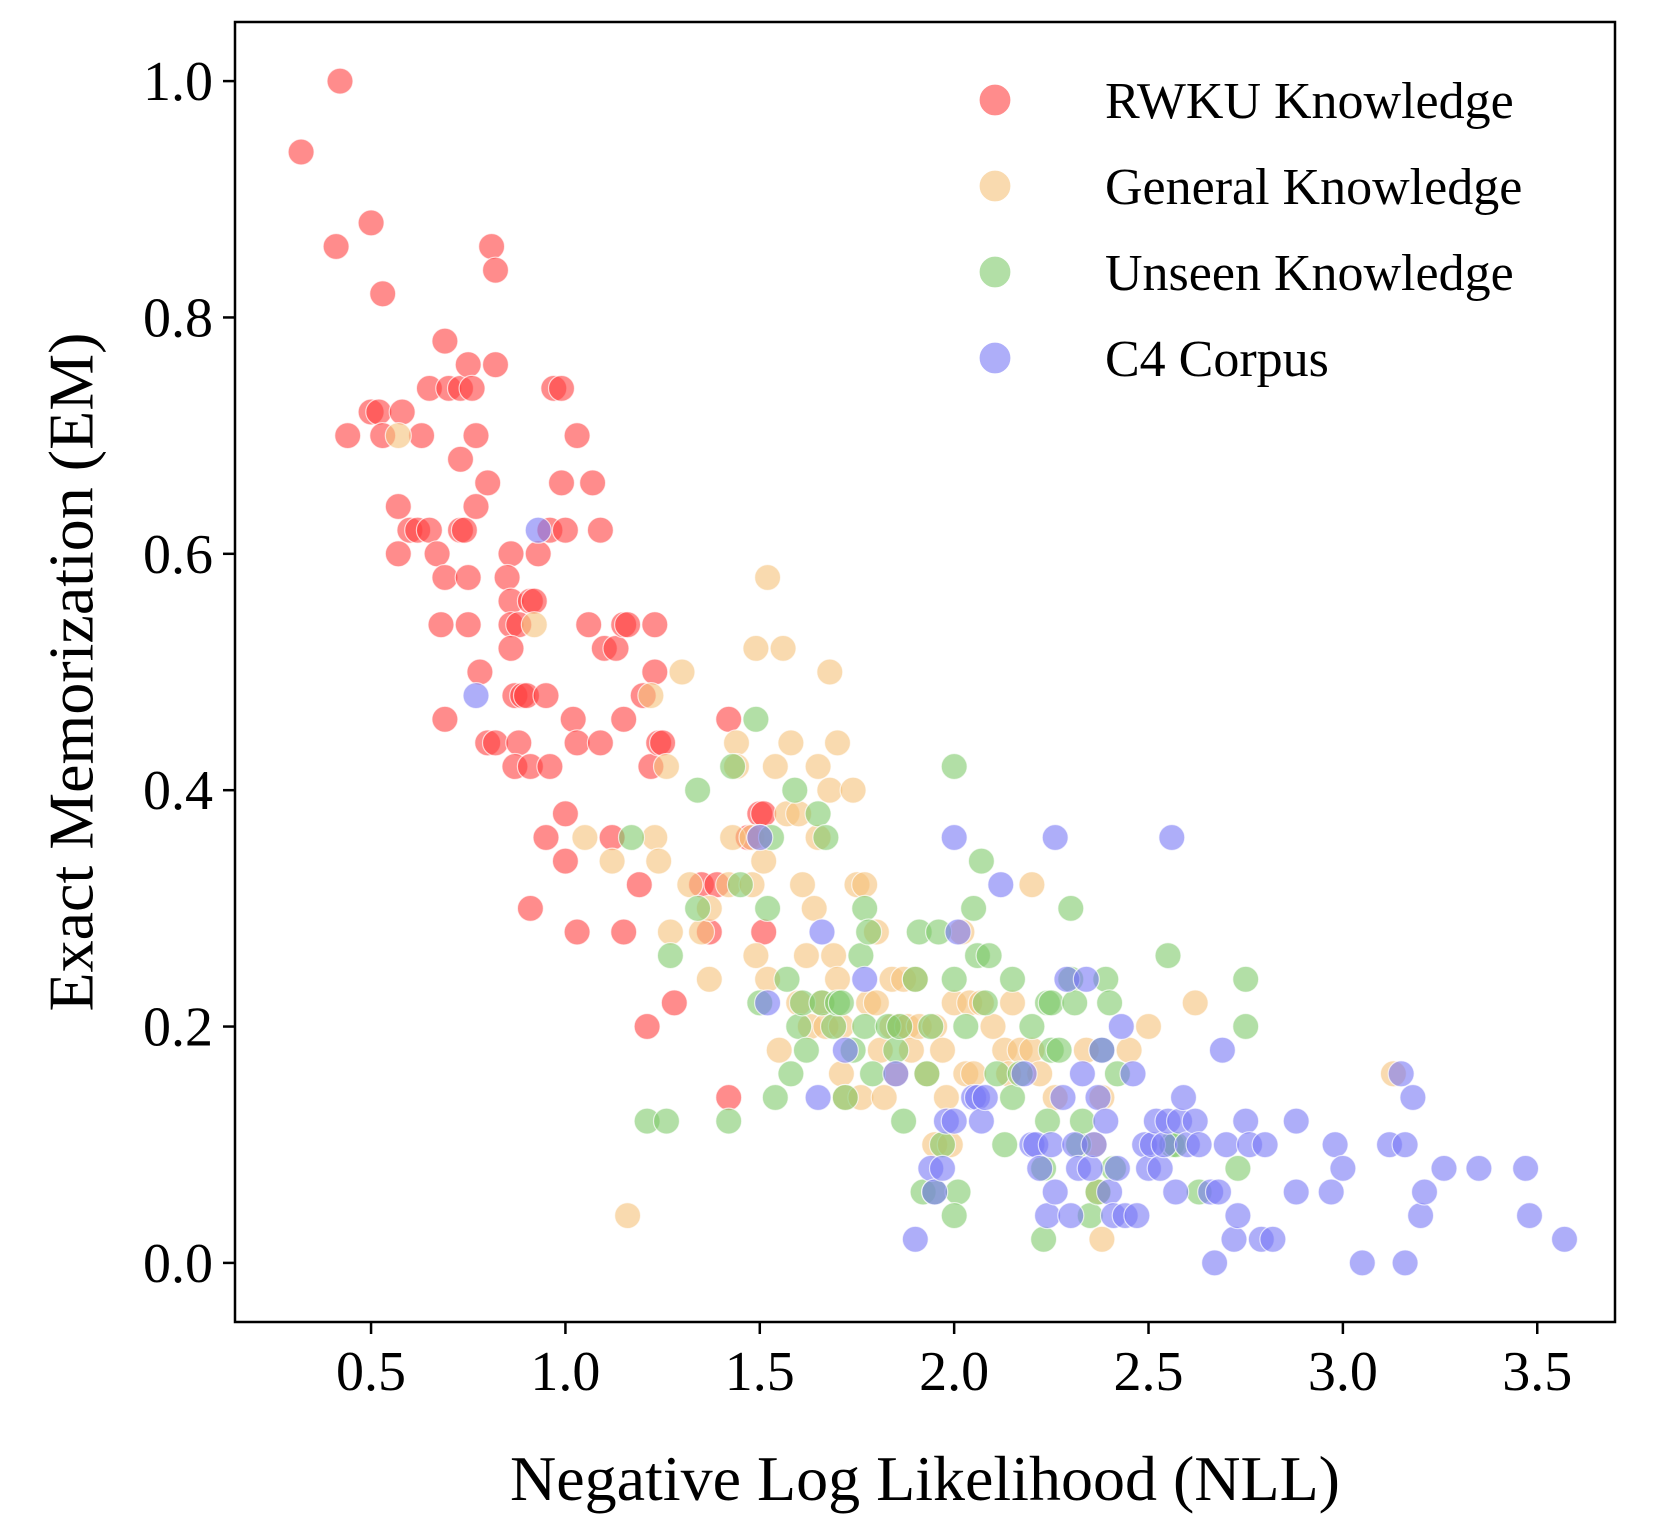 The width and height of the screenshot is (1660, 1531). What do you see at coordinates (178, 1028) in the screenshot?
I see `y-tick-label: 0.2` at bounding box center [178, 1028].